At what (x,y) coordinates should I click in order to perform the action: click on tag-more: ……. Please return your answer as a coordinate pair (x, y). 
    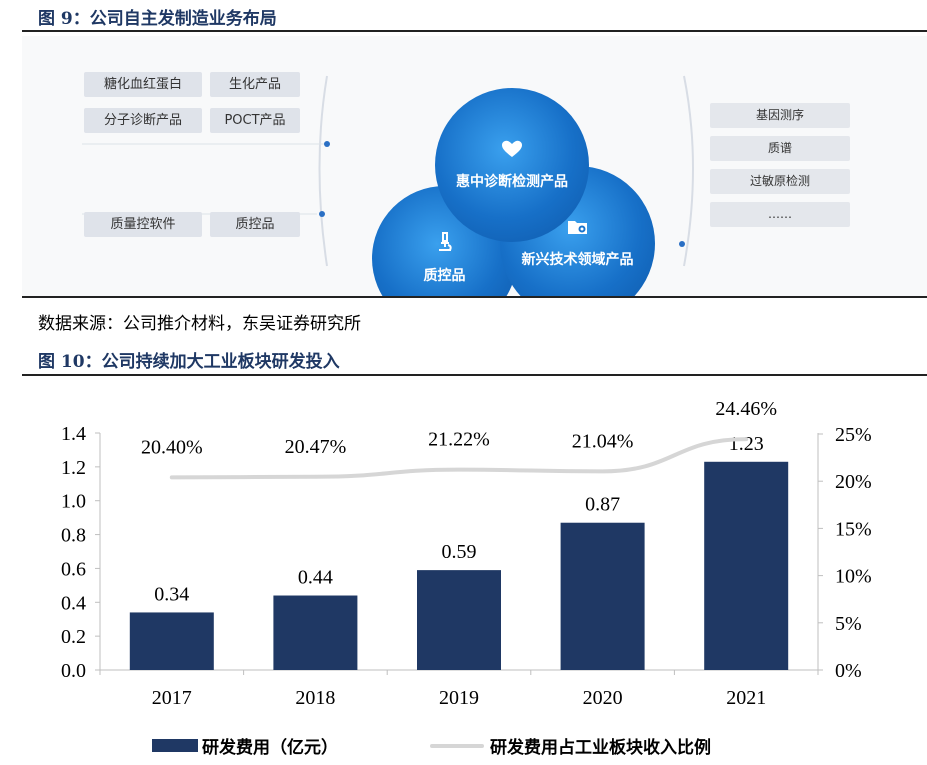
    Looking at the image, I should click on (780, 214).